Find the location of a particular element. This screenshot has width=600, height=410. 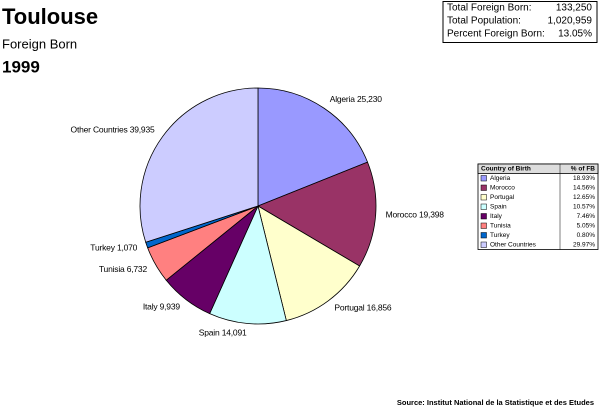

legend-percent: 10.57% is located at coordinates (584, 206).